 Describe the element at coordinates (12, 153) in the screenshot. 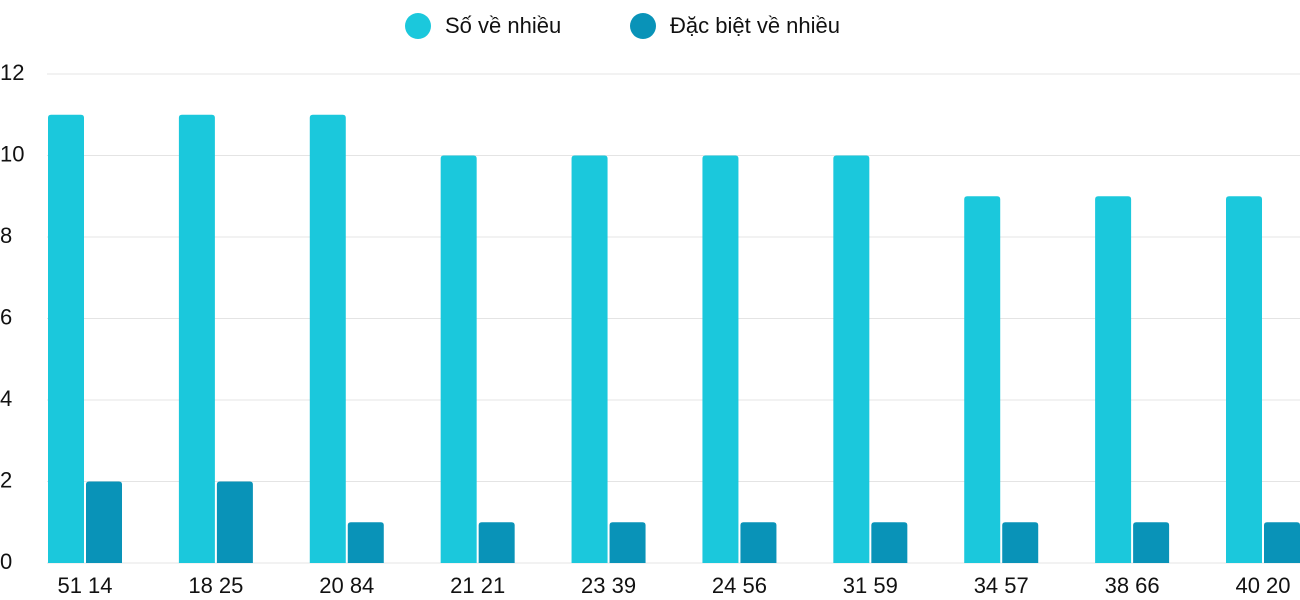

I see `y-tick-label: 10` at that location.